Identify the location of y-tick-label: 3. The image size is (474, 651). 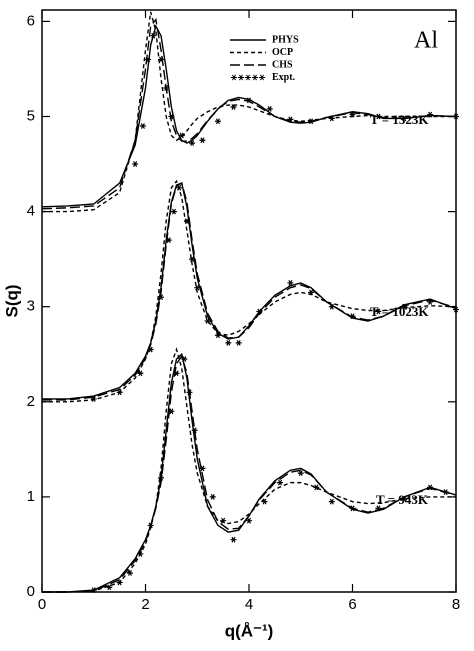
(31, 306).